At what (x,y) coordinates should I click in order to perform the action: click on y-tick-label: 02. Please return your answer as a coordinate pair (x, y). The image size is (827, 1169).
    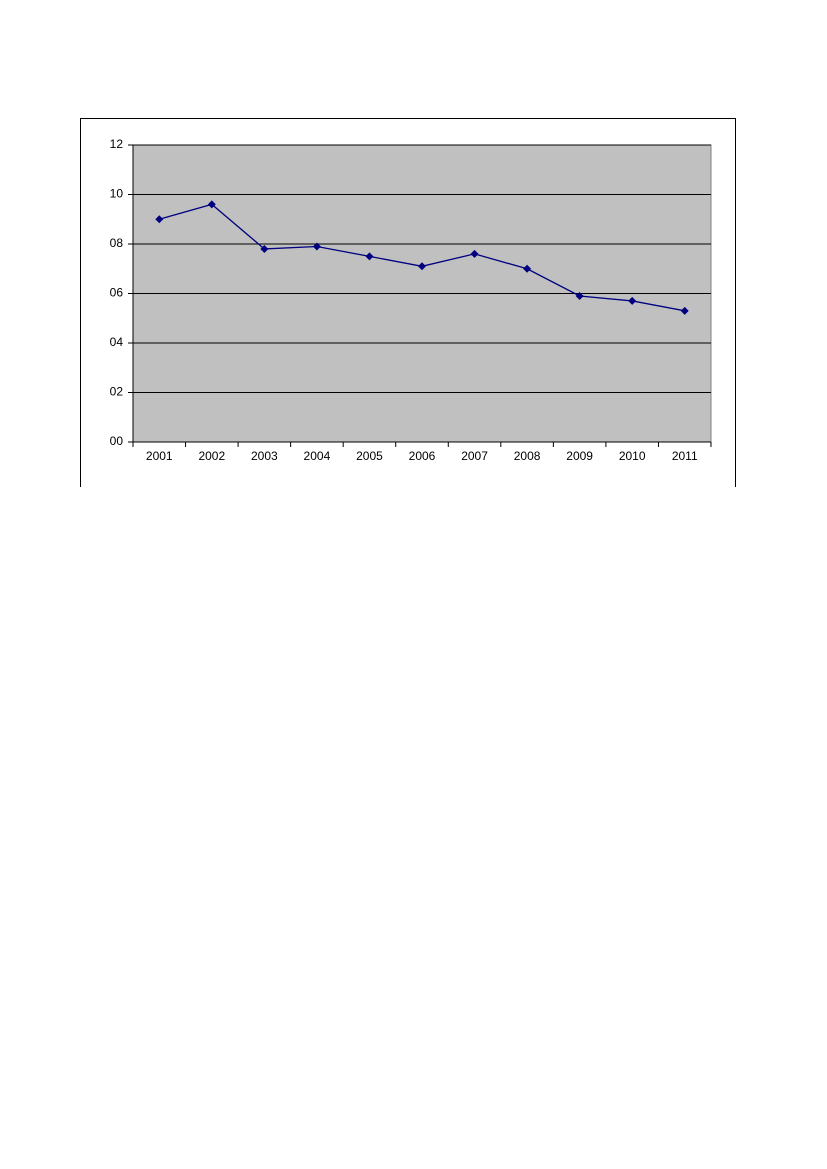
    Looking at the image, I should click on (117, 392).